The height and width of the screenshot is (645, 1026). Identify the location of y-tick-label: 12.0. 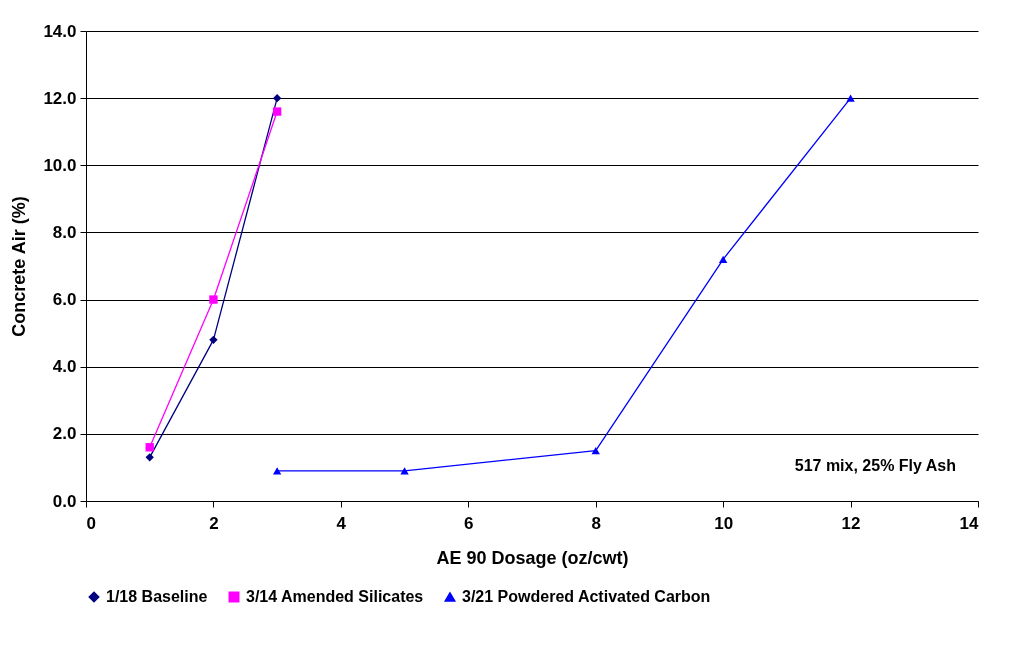
(60, 98).